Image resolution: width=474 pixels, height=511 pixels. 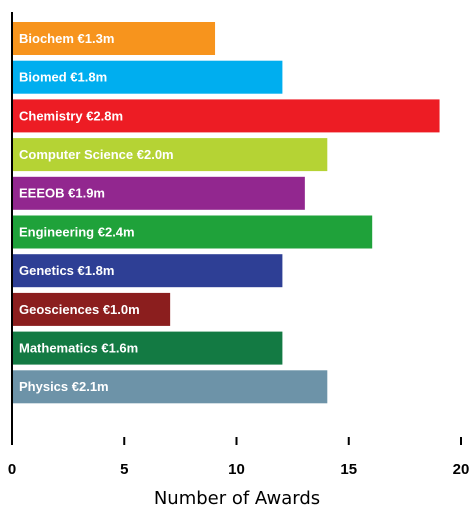 What do you see at coordinates (66, 270) in the screenshot?
I see `bar-label: Genetics €1.8m` at bounding box center [66, 270].